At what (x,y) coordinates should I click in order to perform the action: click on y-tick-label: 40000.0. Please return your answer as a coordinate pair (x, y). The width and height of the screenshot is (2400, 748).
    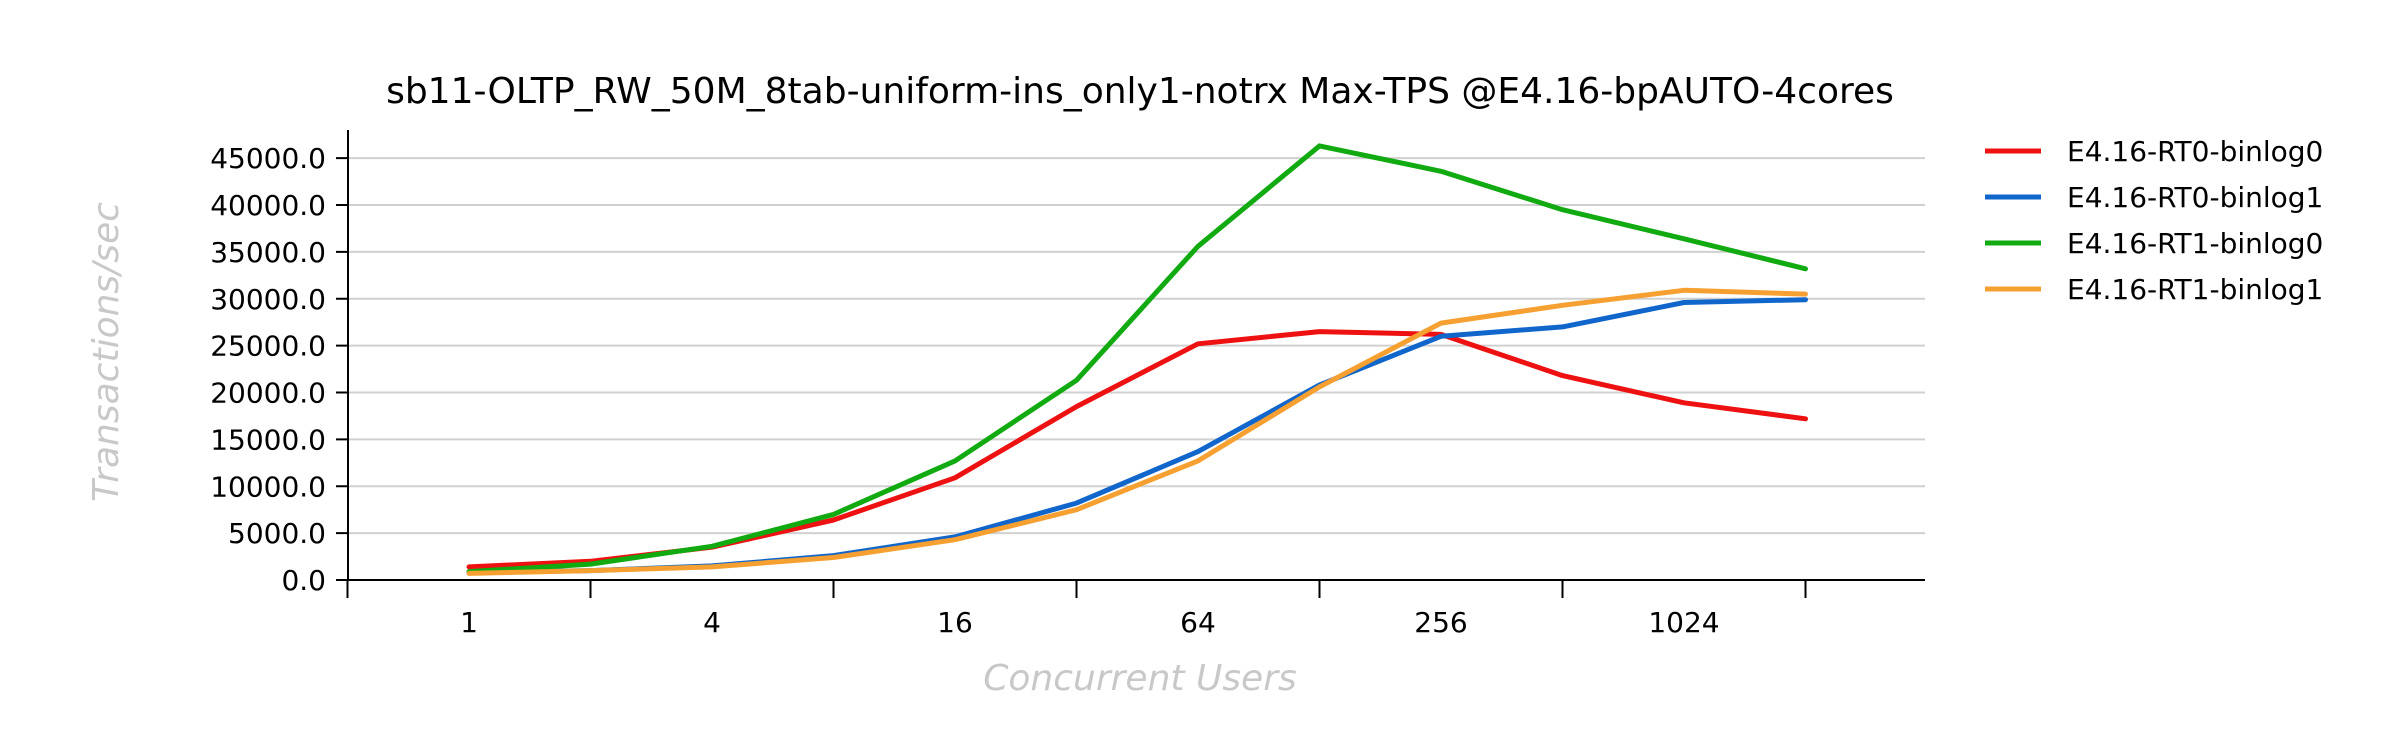
    Looking at the image, I should click on (268, 205).